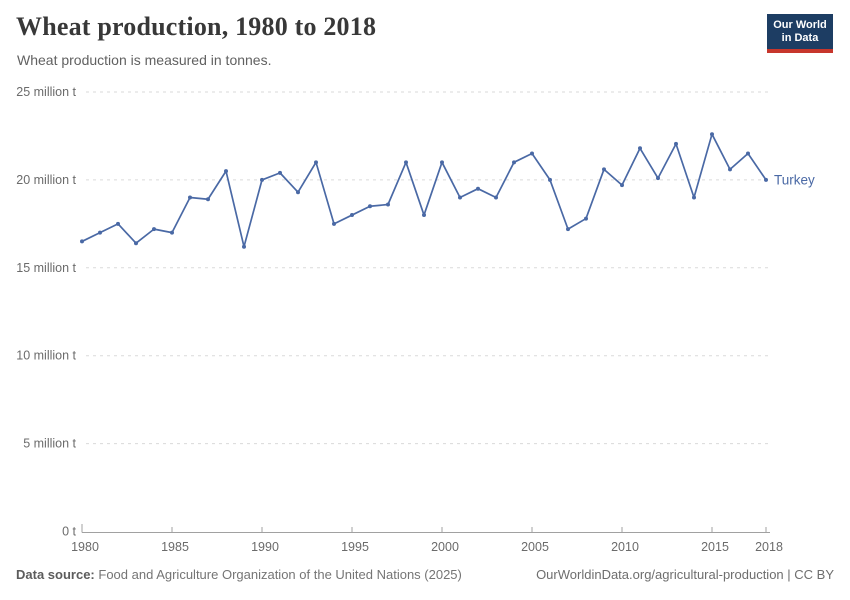 This screenshot has height=600, width=850. What do you see at coordinates (445, 547) in the screenshot?
I see `x-axis-tick-label: 2000` at bounding box center [445, 547].